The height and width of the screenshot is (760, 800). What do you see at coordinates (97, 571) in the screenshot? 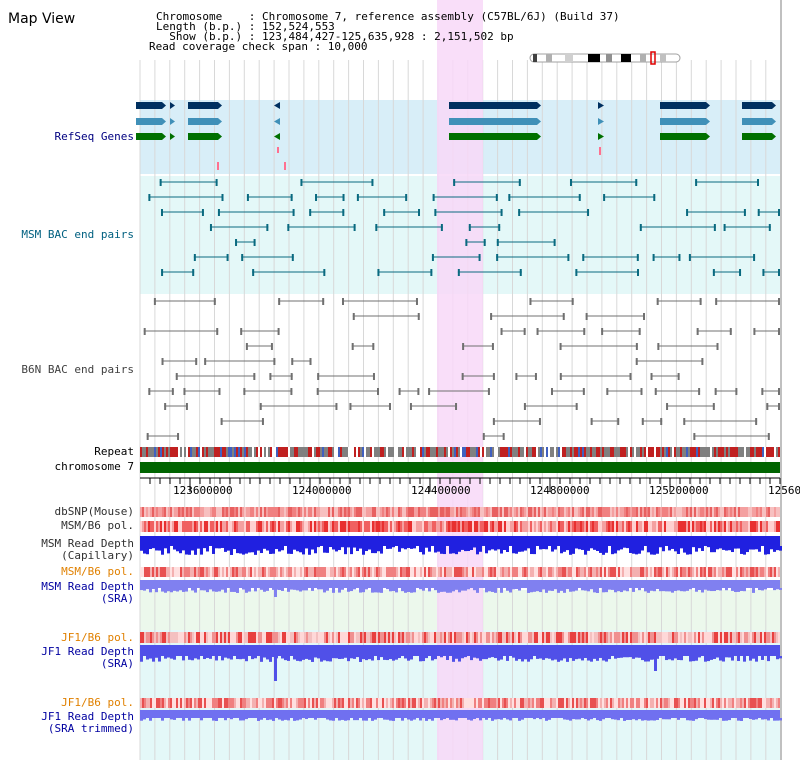
I see `track-label-msm-pol-2: MSM/B6 pol.` at bounding box center [97, 571].